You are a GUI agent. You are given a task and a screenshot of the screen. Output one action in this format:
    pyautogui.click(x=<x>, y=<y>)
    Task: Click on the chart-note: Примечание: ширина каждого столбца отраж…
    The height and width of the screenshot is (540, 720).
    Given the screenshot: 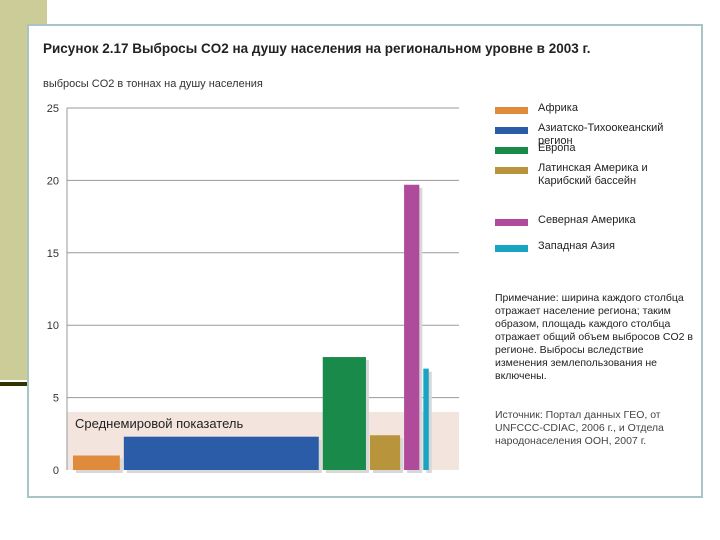 What is the action you would take?
    pyautogui.click(x=594, y=337)
    